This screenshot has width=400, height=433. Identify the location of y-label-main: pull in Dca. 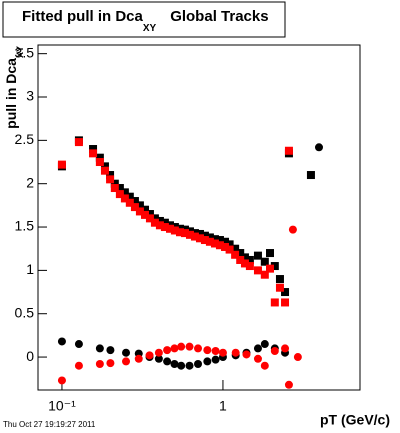
(11, 93).